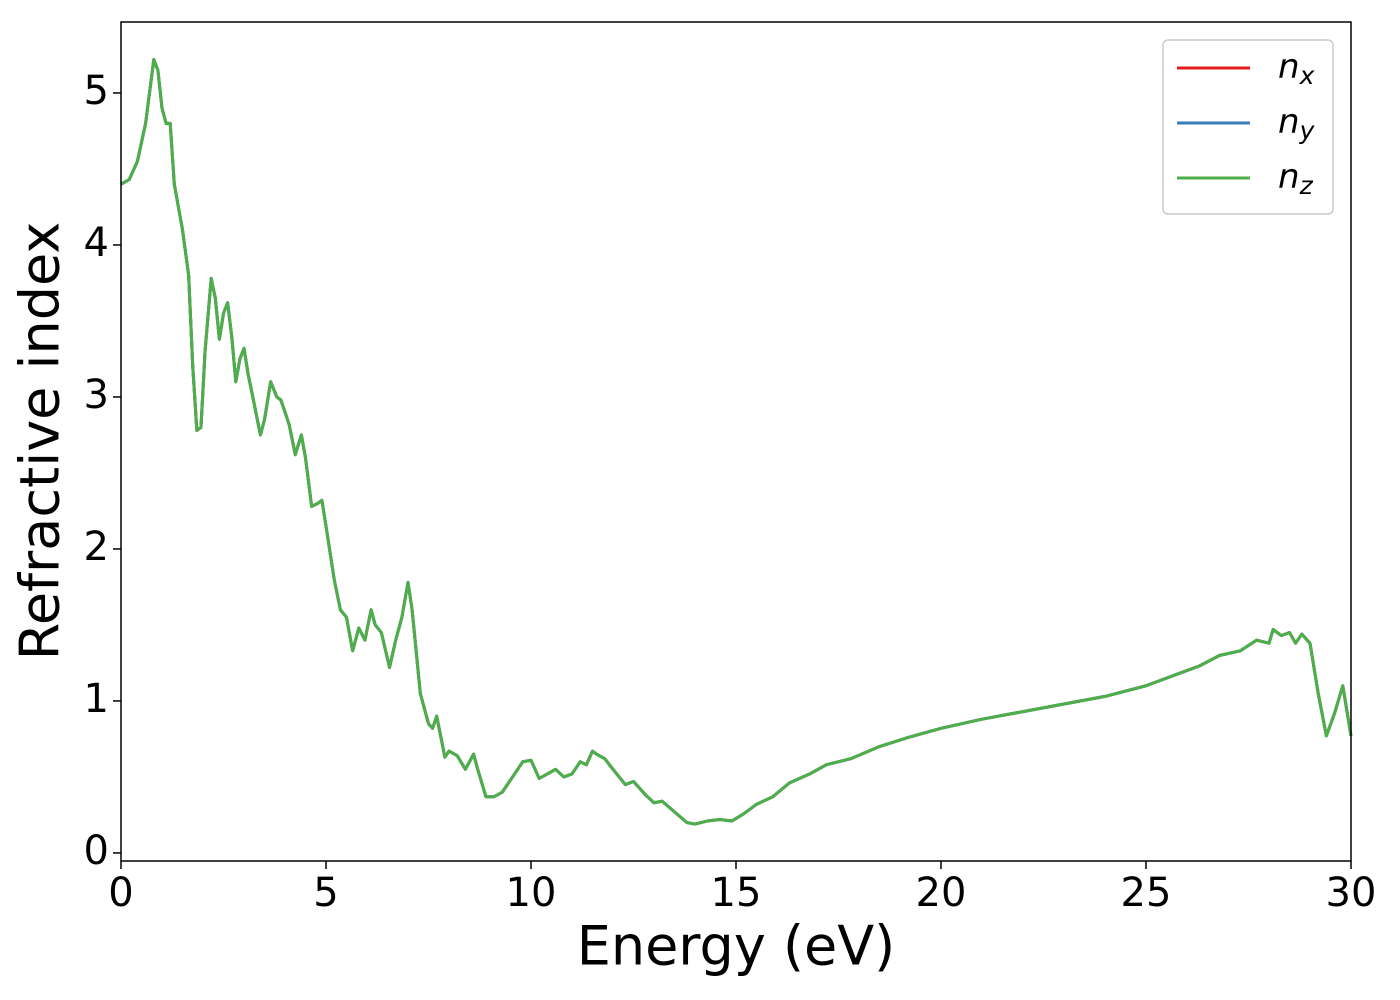 This screenshot has width=1400, height=1000. I want to click on legend-label: ny, so click(1297, 124).